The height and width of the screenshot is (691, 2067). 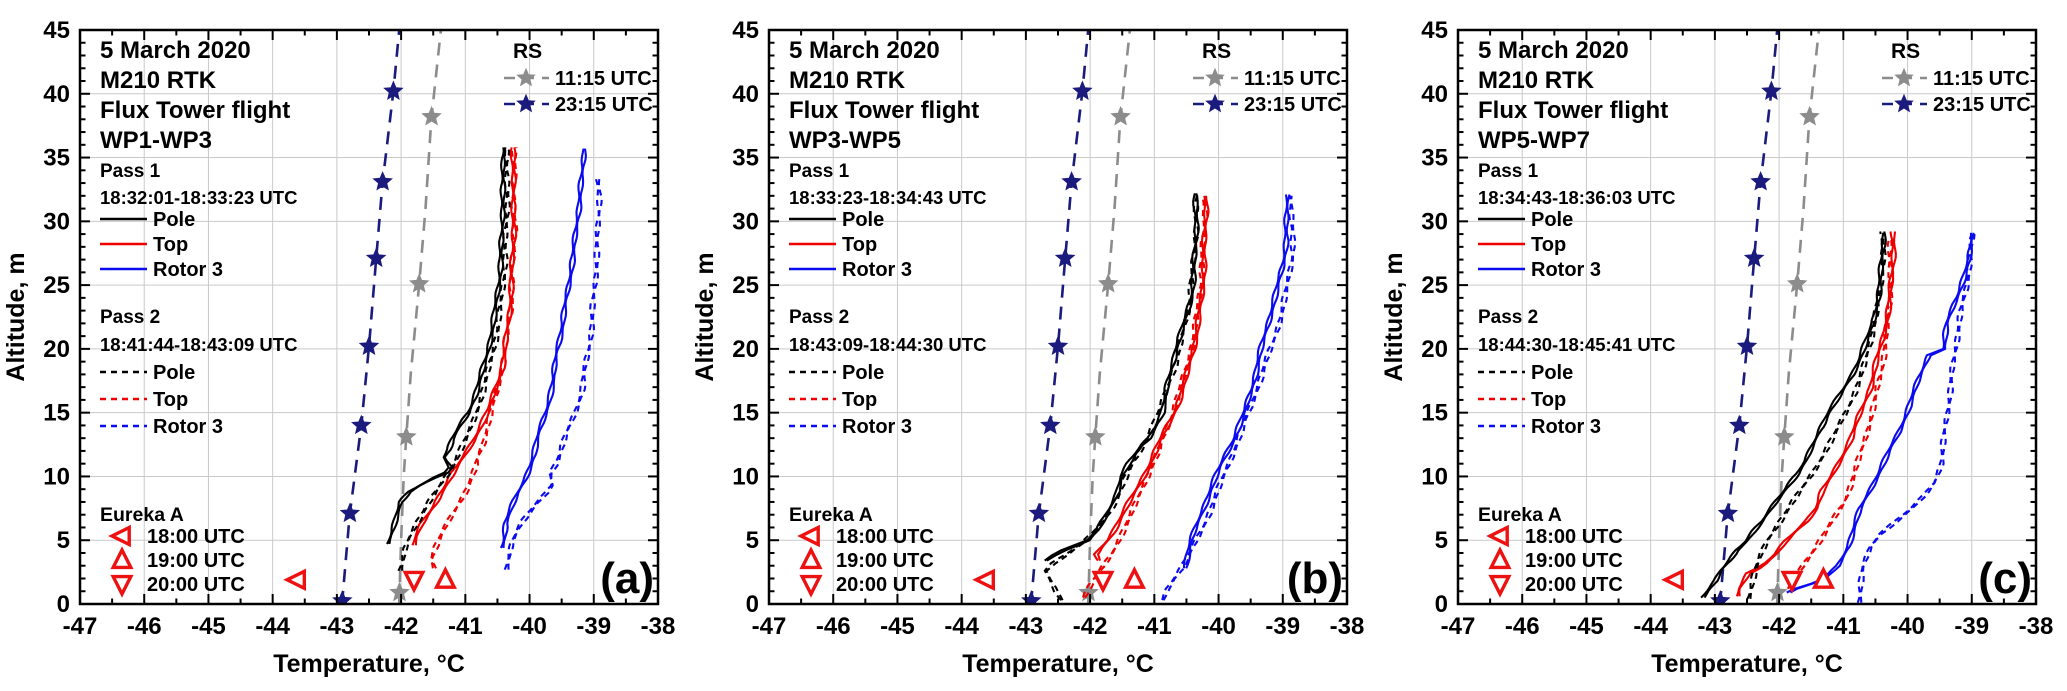 I want to click on y-tick-label: 10, so click(x=745, y=476).